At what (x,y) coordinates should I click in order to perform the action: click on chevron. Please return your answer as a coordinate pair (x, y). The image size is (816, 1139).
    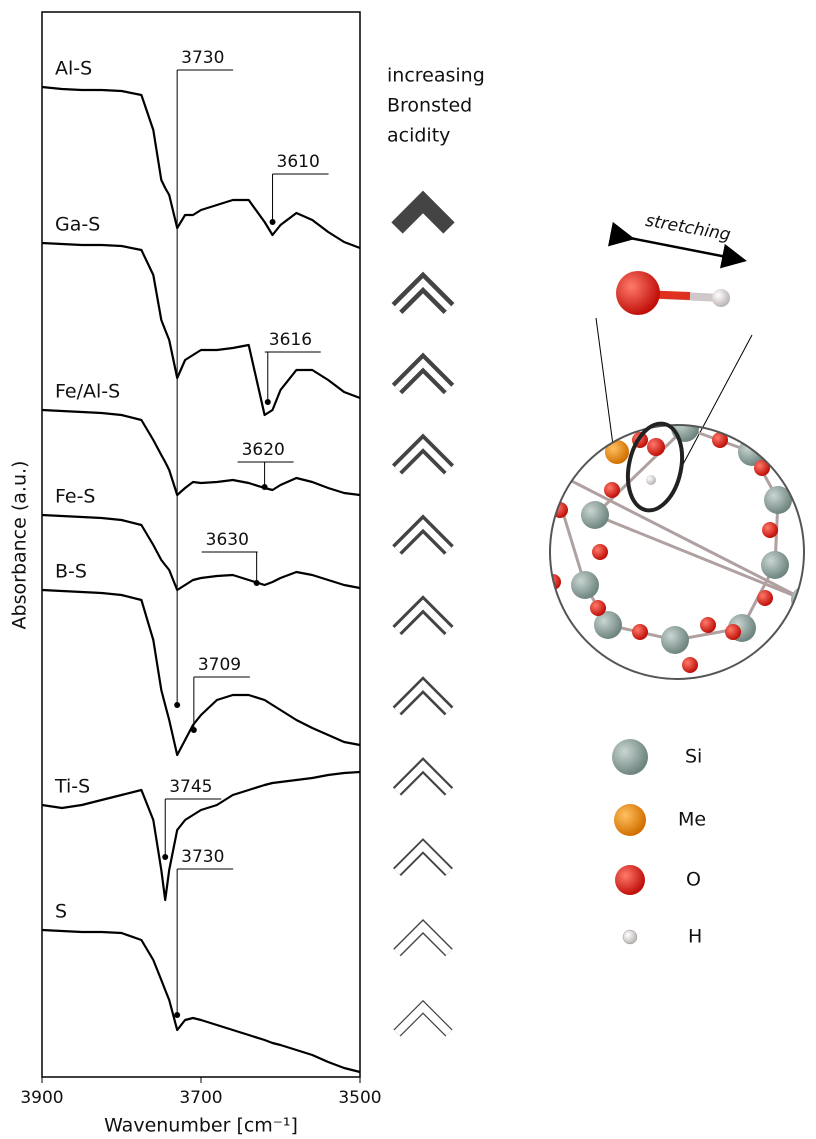
    Looking at the image, I should click on (423, 212).